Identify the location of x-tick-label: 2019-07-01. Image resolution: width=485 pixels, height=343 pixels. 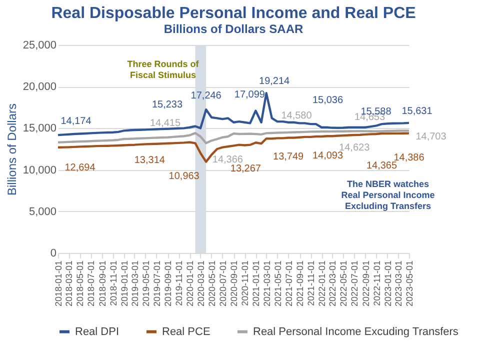
(157, 283).